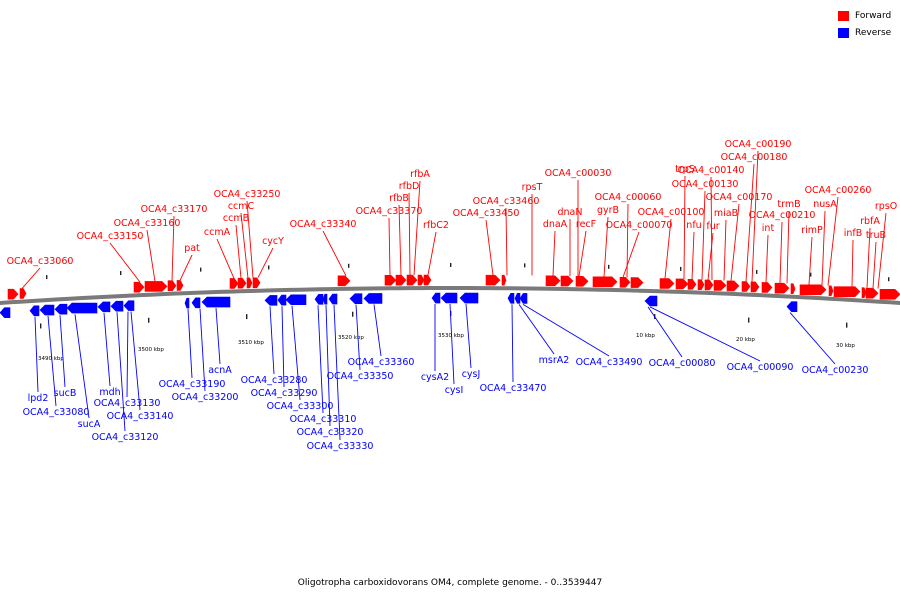 The height and width of the screenshot is (600, 900). What do you see at coordinates (739, 197) in the screenshot?
I see `forward-gene-label: OCA4_c00170` at bounding box center [739, 197].